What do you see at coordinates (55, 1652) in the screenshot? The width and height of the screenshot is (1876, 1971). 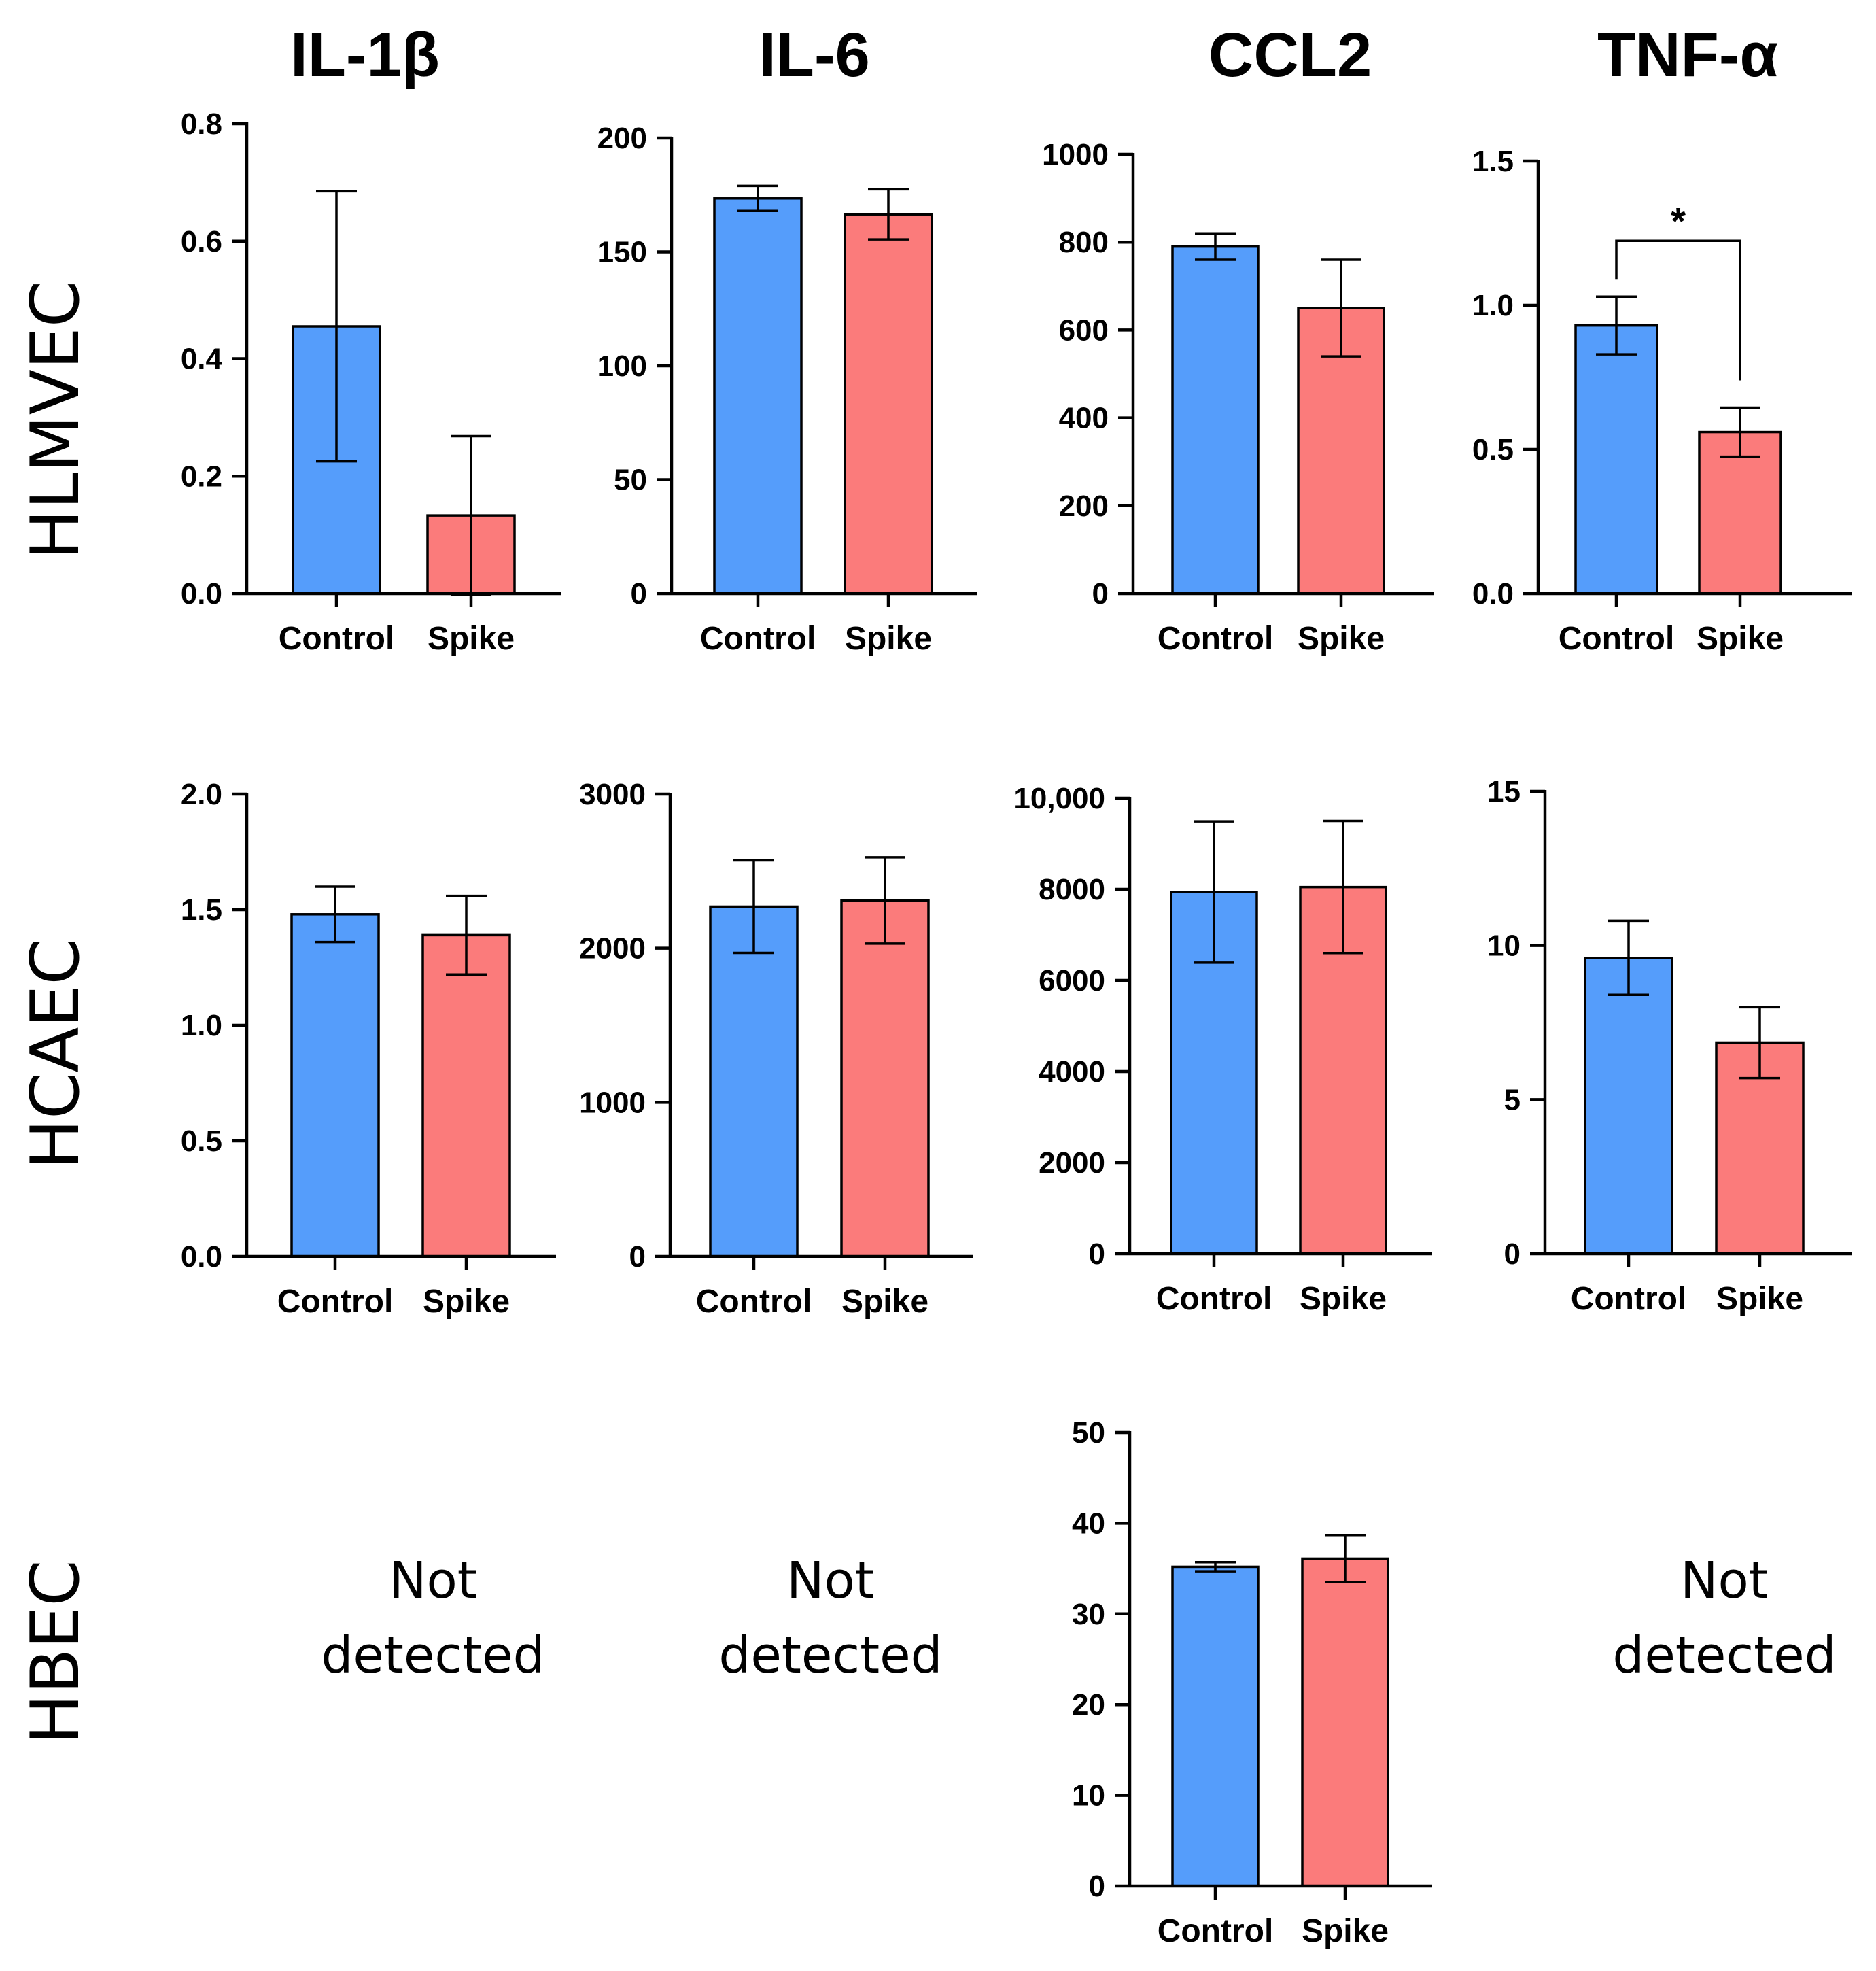 I see `row-label-hbec: HBEC` at bounding box center [55, 1652].